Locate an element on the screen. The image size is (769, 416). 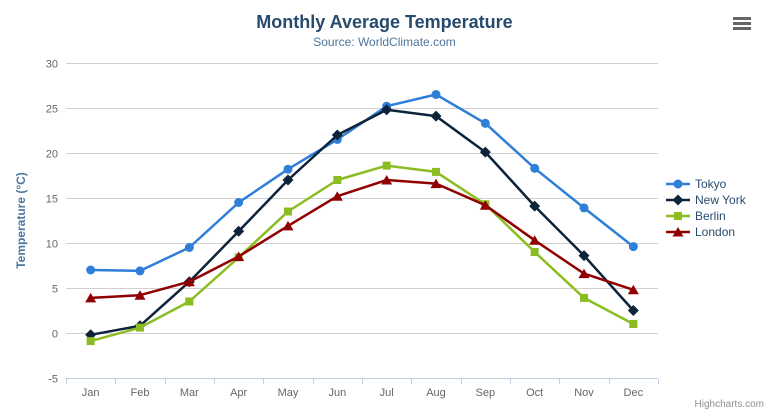
legend-marker-triangle-icon is located at coordinates (678, 232).